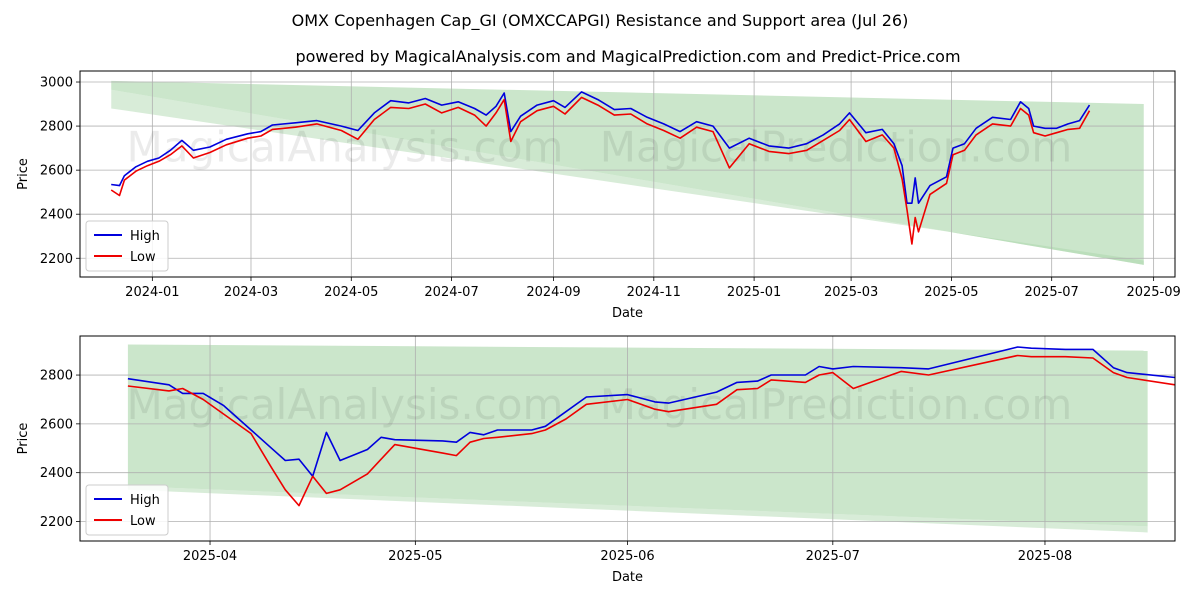 This screenshot has width=1200, height=604. Describe the element at coordinates (627, 556) in the screenshot. I see `x-tick-label: 2025-06` at that location.